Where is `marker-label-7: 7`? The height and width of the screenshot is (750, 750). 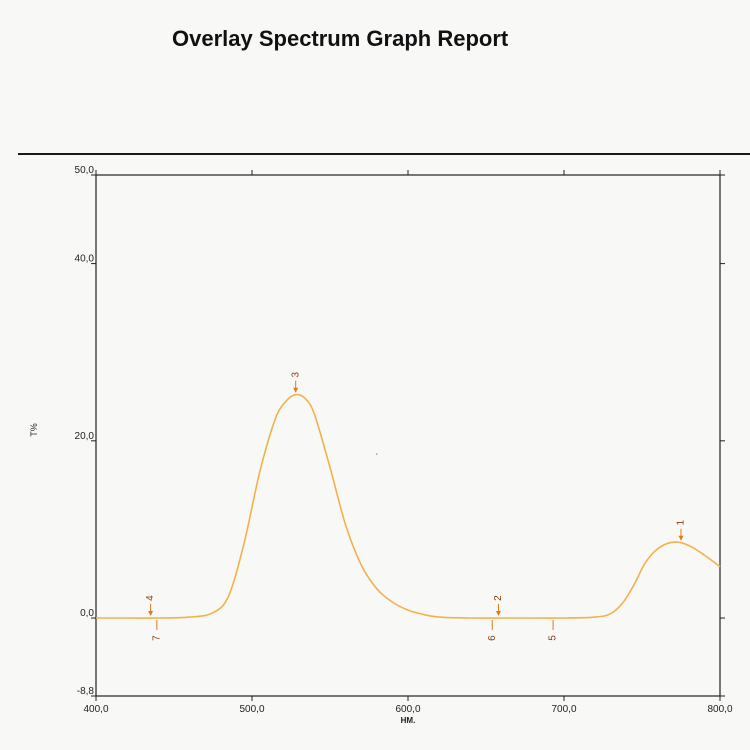 marker-label-7: 7 is located at coordinates (156, 638).